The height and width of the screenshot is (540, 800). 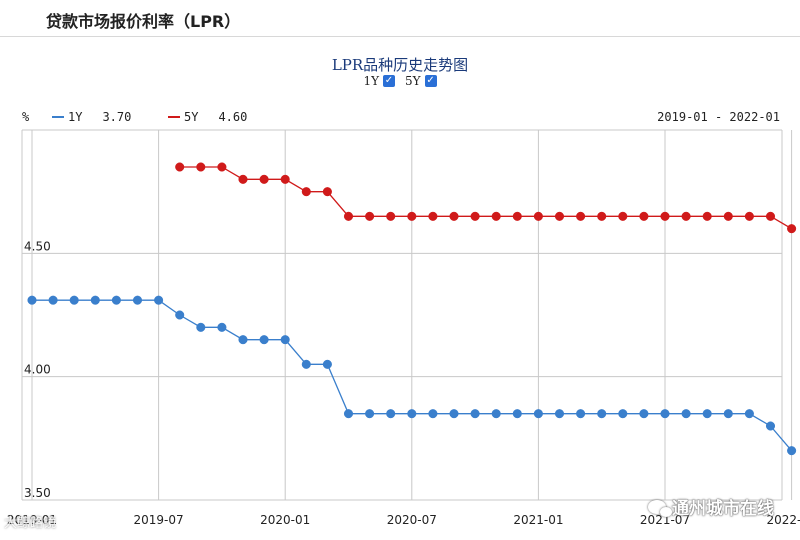 What do you see at coordinates (26, 117) in the screenshot?
I see `unit-label: %` at bounding box center [26, 117].